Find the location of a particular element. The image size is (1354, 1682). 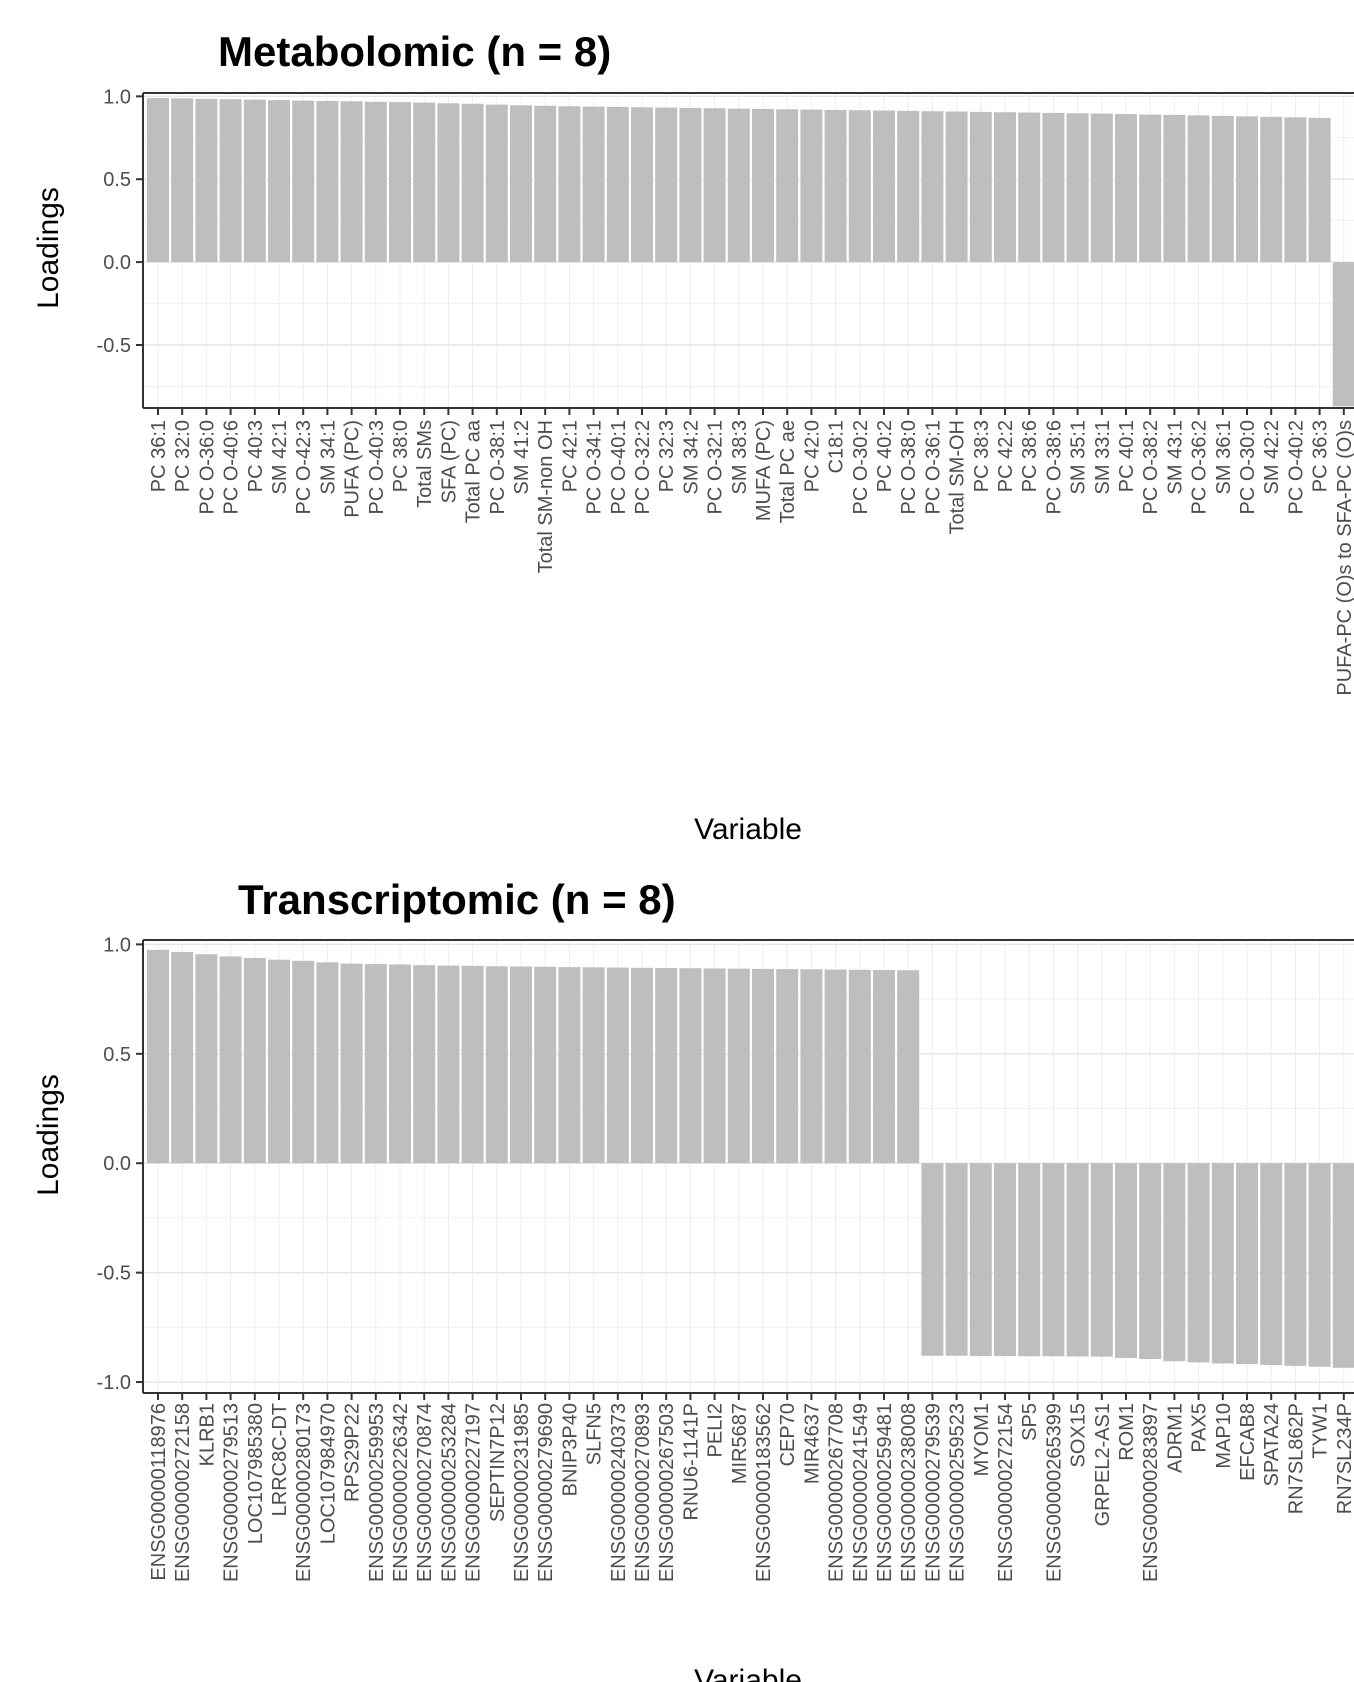

metabolomic-y-tick-label: 1.0 is located at coordinates (117, 97).